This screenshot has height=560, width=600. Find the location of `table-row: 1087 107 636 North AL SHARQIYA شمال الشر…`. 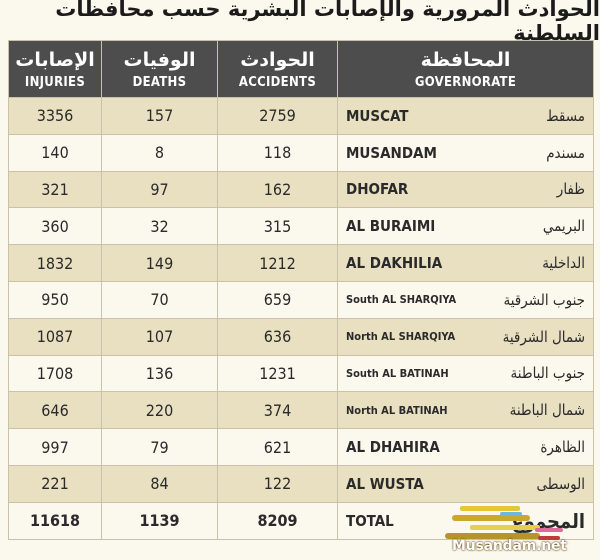

table-row: 1087 107 636 North AL SHARQIYA شمال الشر… is located at coordinates (301, 336).